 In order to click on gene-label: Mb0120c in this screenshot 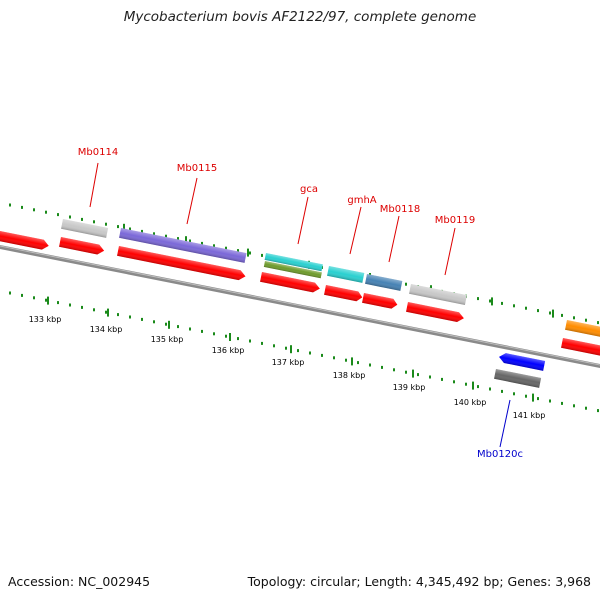, I will do `click(500, 454)`.